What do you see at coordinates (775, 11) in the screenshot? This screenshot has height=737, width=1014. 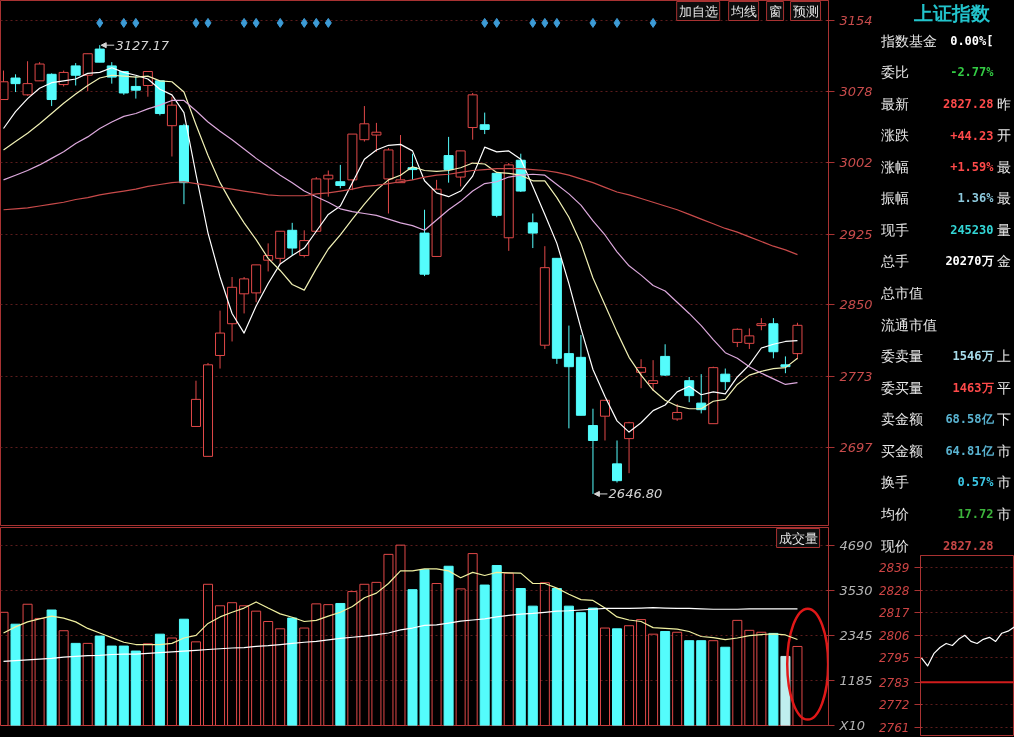 I see `annotation: 窗` at bounding box center [775, 11].